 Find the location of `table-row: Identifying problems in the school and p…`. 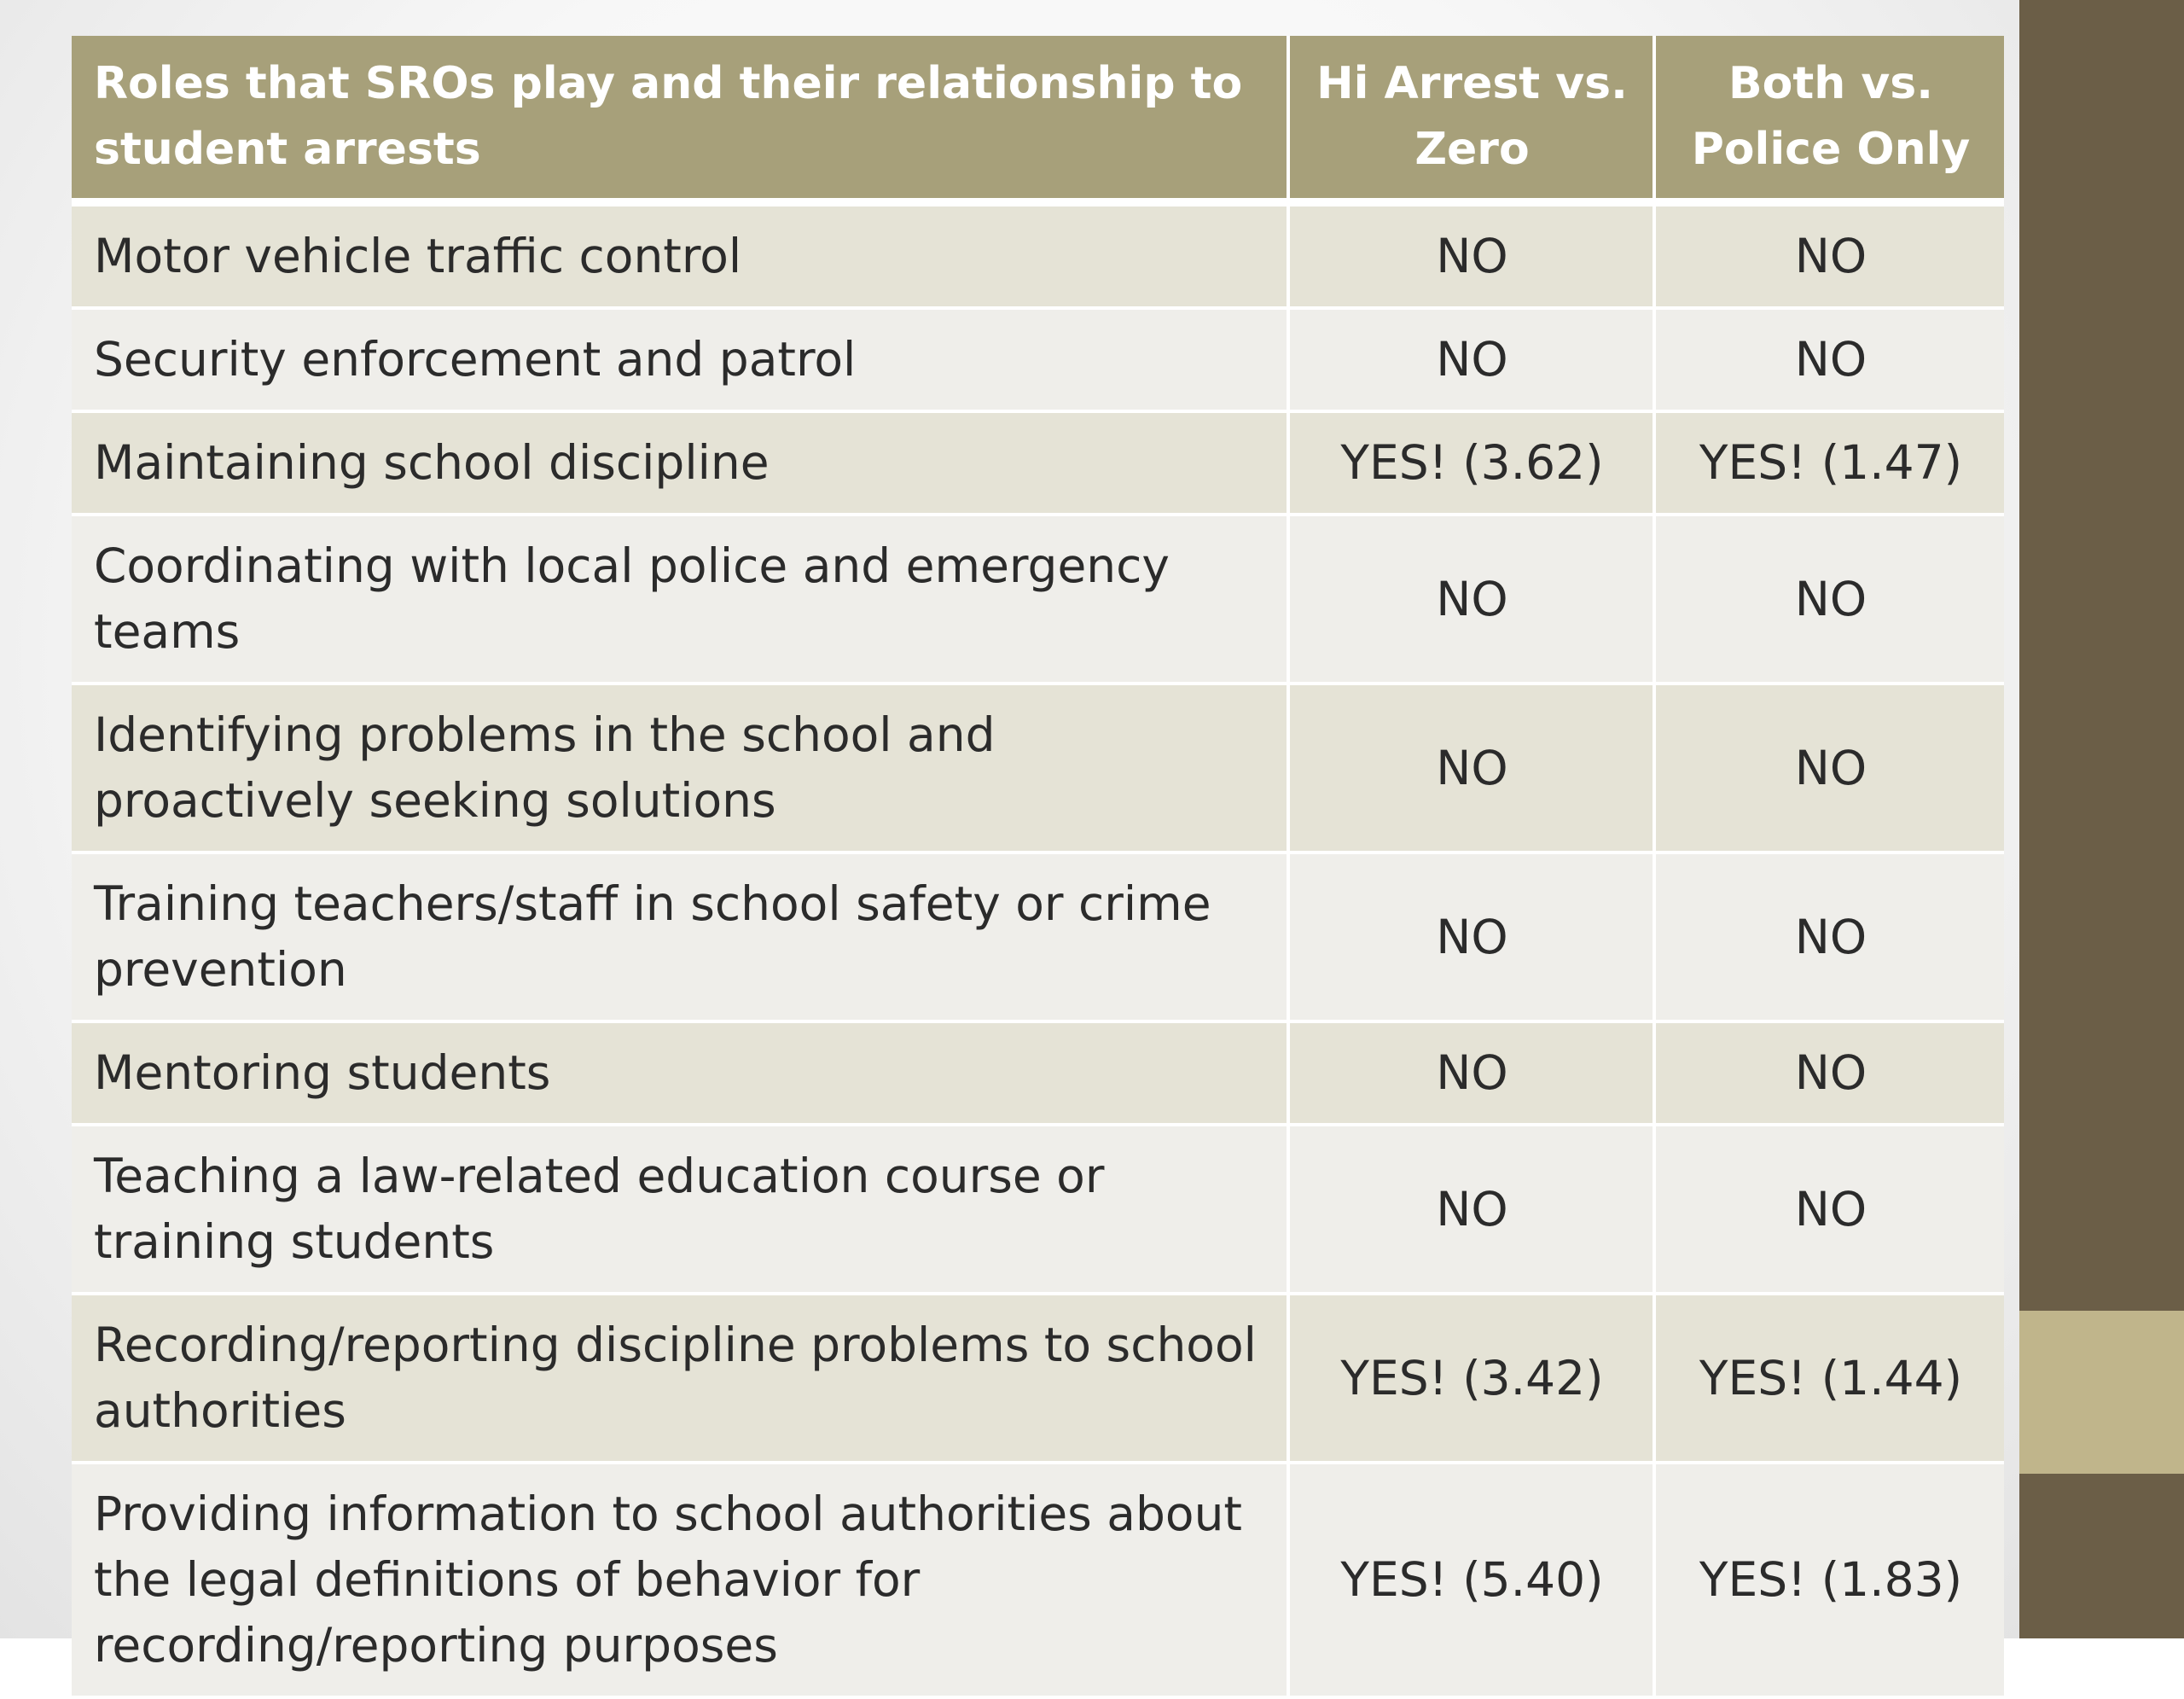

table-row: Identifying problems in the school and p… is located at coordinates (1038, 769).